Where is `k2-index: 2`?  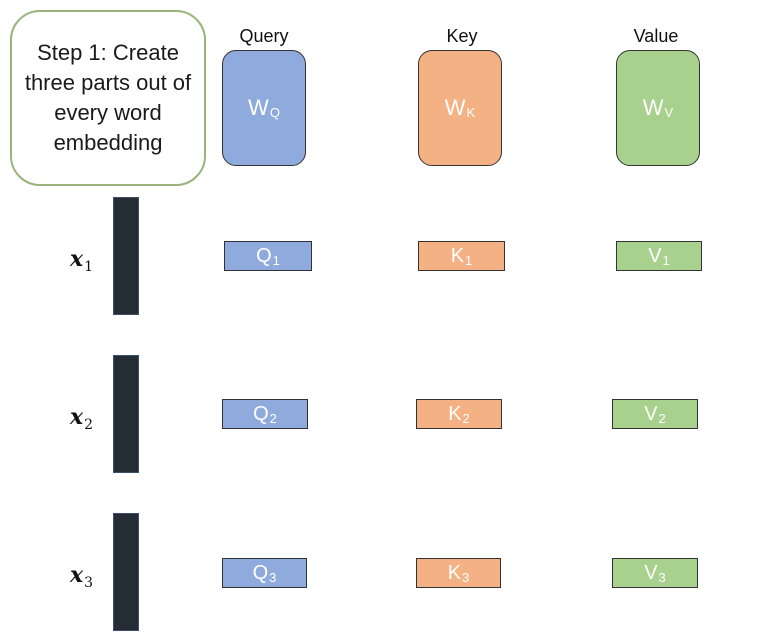
k2-index: 2 is located at coordinates (466, 418).